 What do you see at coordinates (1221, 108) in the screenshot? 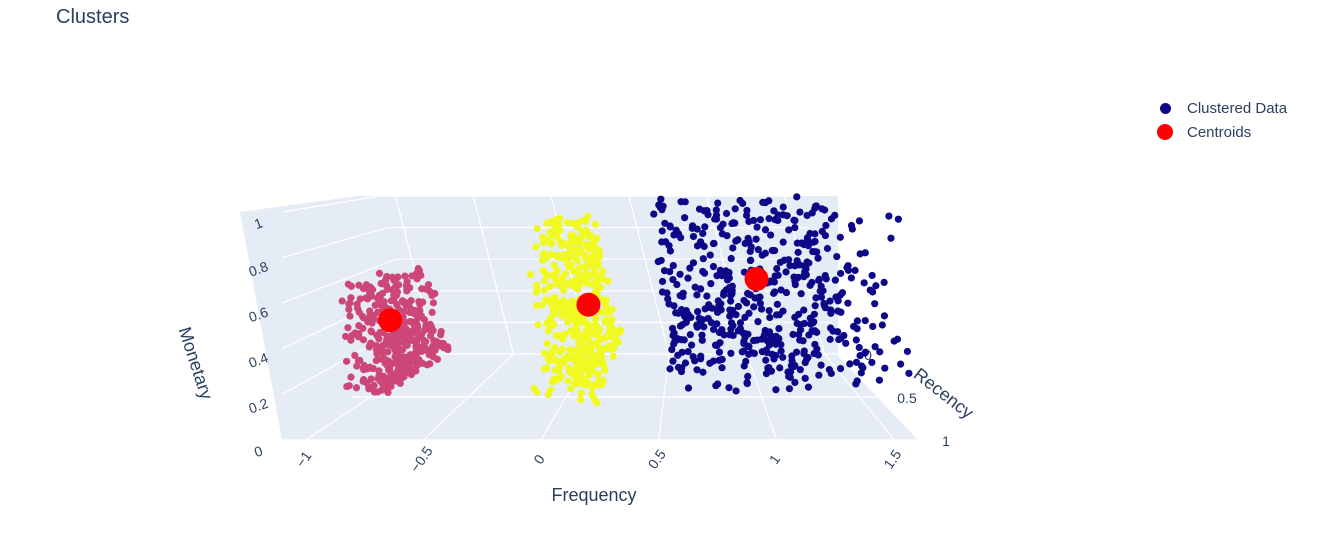
I see `legend-item-clustered-data: Clustered Data` at bounding box center [1221, 108].